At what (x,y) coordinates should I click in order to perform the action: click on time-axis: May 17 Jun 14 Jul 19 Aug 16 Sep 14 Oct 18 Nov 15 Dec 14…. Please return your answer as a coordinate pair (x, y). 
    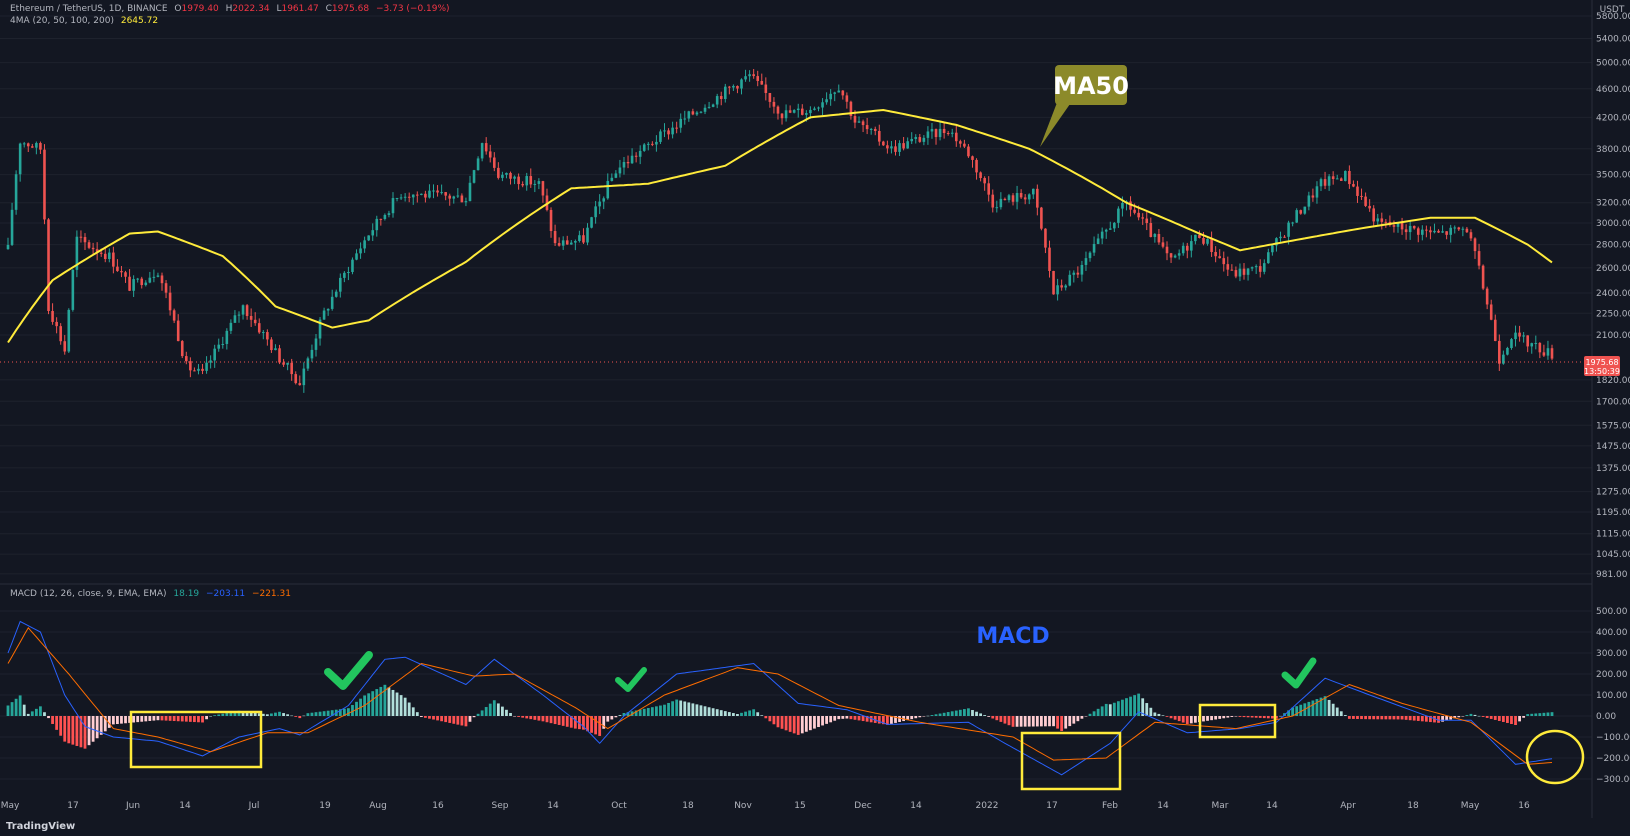
    Looking at the image, I should click on (765, 806).